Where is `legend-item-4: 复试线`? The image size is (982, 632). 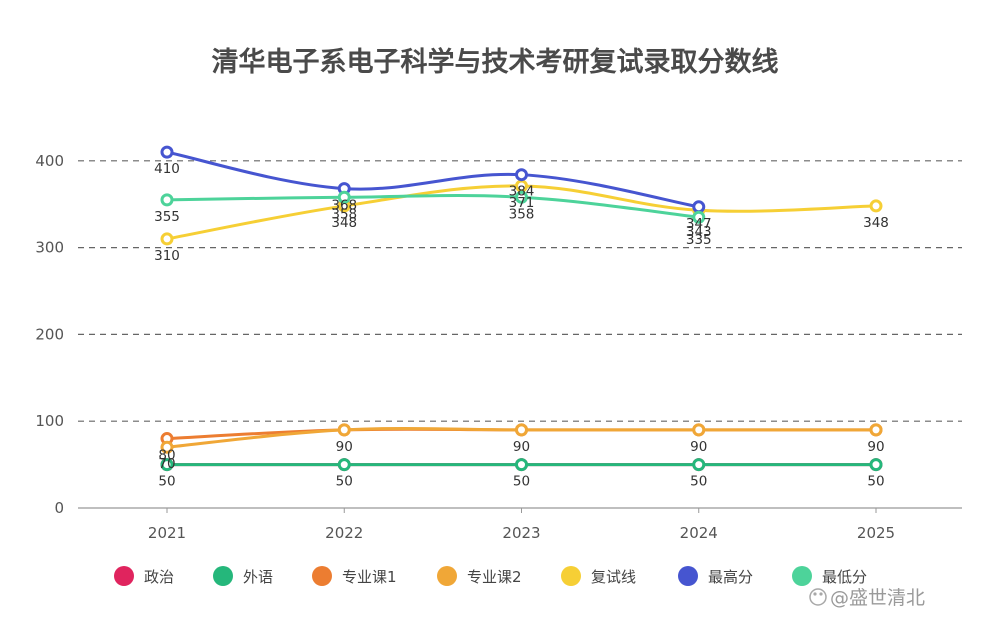 legend-item-4: 复试线 is located at coordinates (598, 576).